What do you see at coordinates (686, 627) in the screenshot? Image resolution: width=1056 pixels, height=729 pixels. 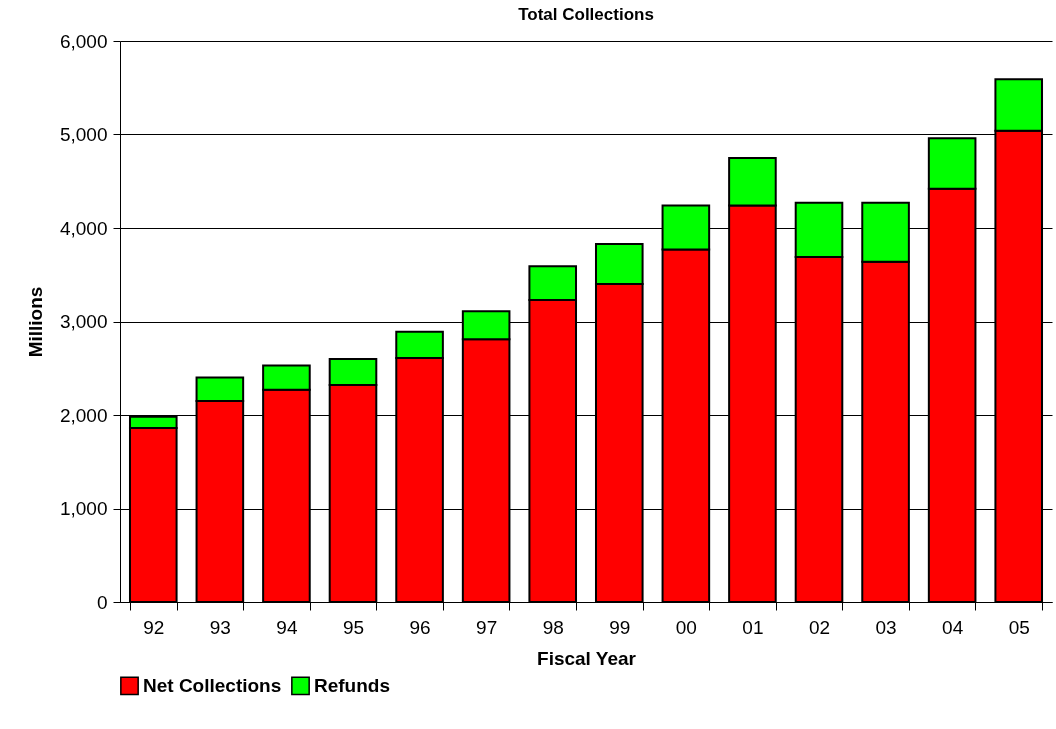 I see `x-tick-label: 00` at bounding box center [686, 627].